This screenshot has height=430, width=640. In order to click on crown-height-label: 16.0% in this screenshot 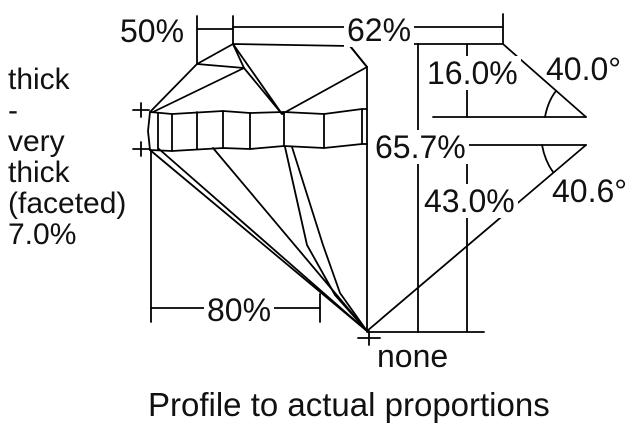, I will do `click(472, 73)`.